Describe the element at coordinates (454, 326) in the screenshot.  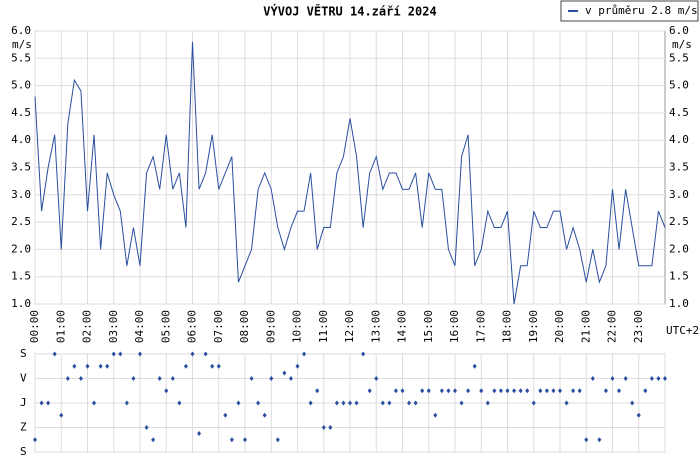
I see `x-tick-label: 16:00` at that location.